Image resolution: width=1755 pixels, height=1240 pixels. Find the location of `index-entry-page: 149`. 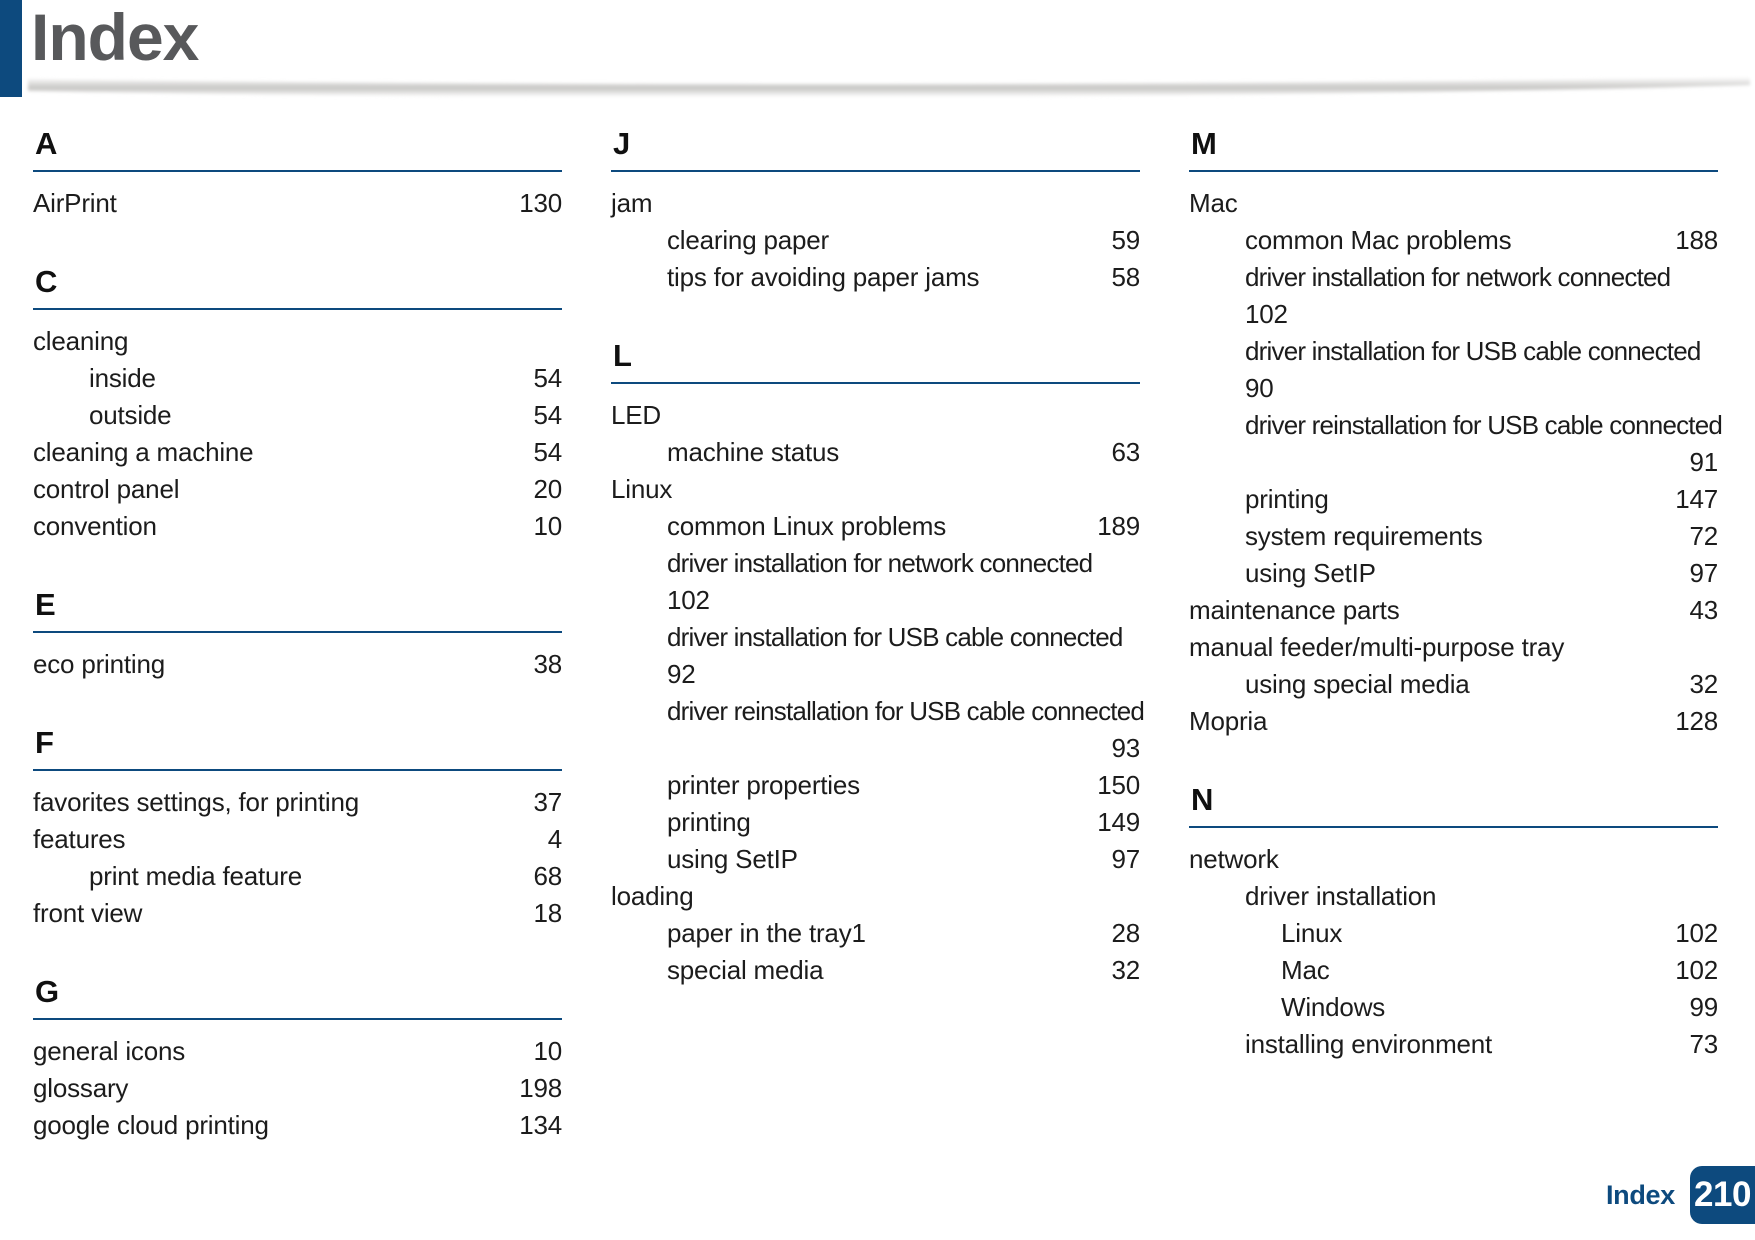

index-entry-page: 149 is located at coordinates (1118, 822).